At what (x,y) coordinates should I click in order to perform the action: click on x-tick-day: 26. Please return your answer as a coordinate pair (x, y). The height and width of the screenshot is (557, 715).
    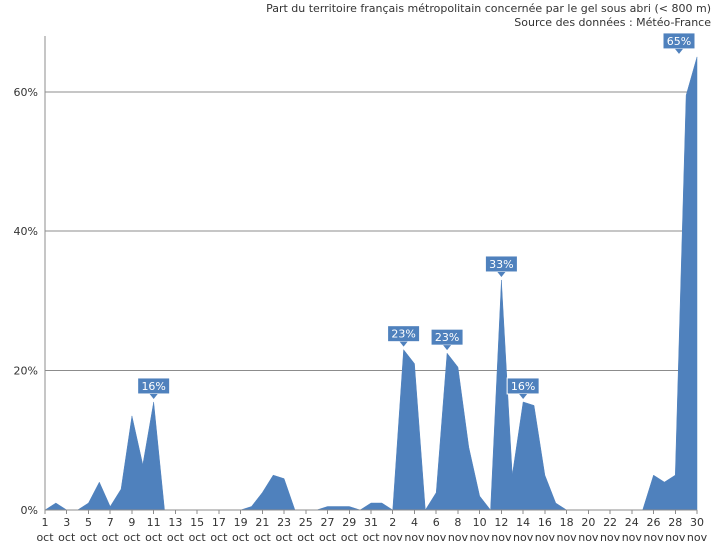
    Looking at the image, I should click on (654, 522).